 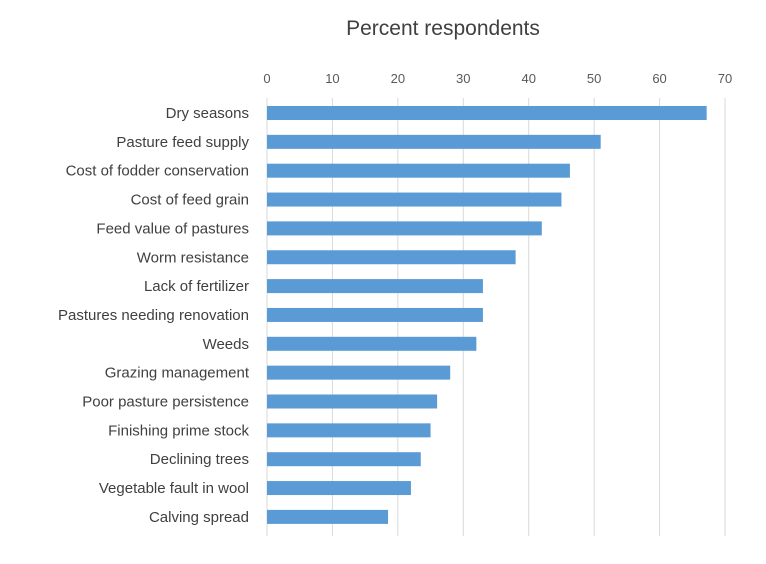 I want to click on category-label: Poor pasture persistence, so click(x=165, y=402).